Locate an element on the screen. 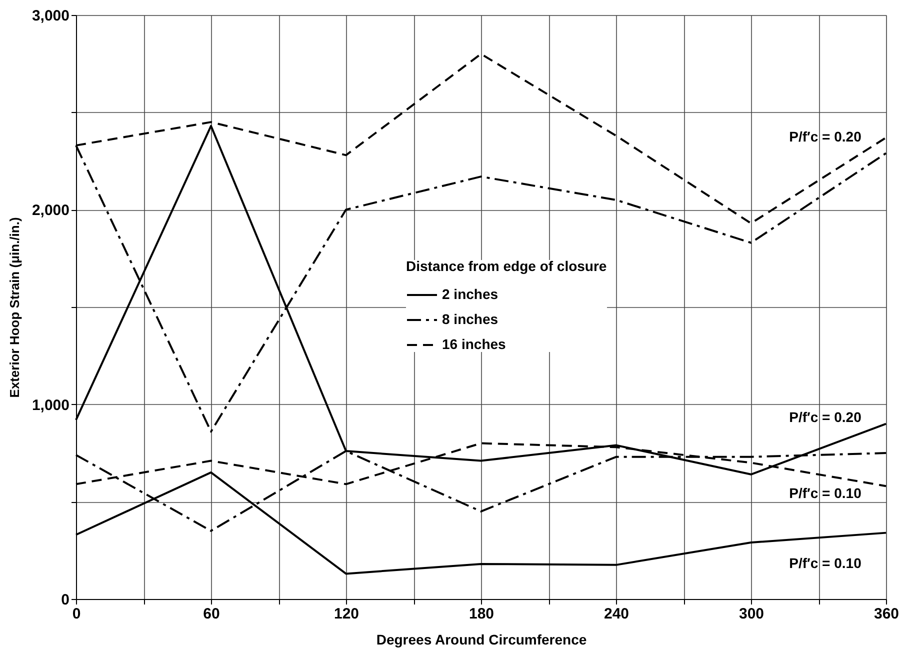  x-axis-title: Degrees Around Circumference is located at coordinates (481, 640).